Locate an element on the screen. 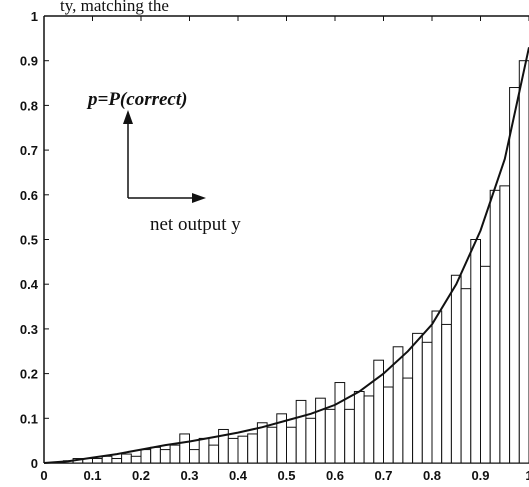 The image size is (529, 487). y-tick-label: 0.7 is located at coordinates (29, 150).